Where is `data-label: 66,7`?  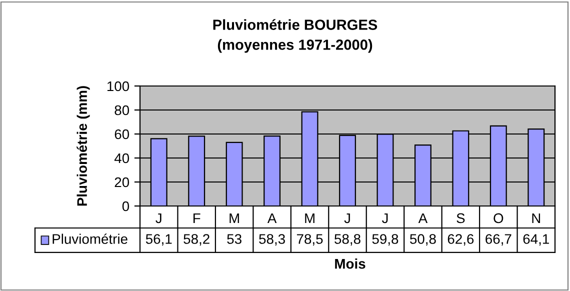 data-label: 66,7 is located at coordinates (499, 240).